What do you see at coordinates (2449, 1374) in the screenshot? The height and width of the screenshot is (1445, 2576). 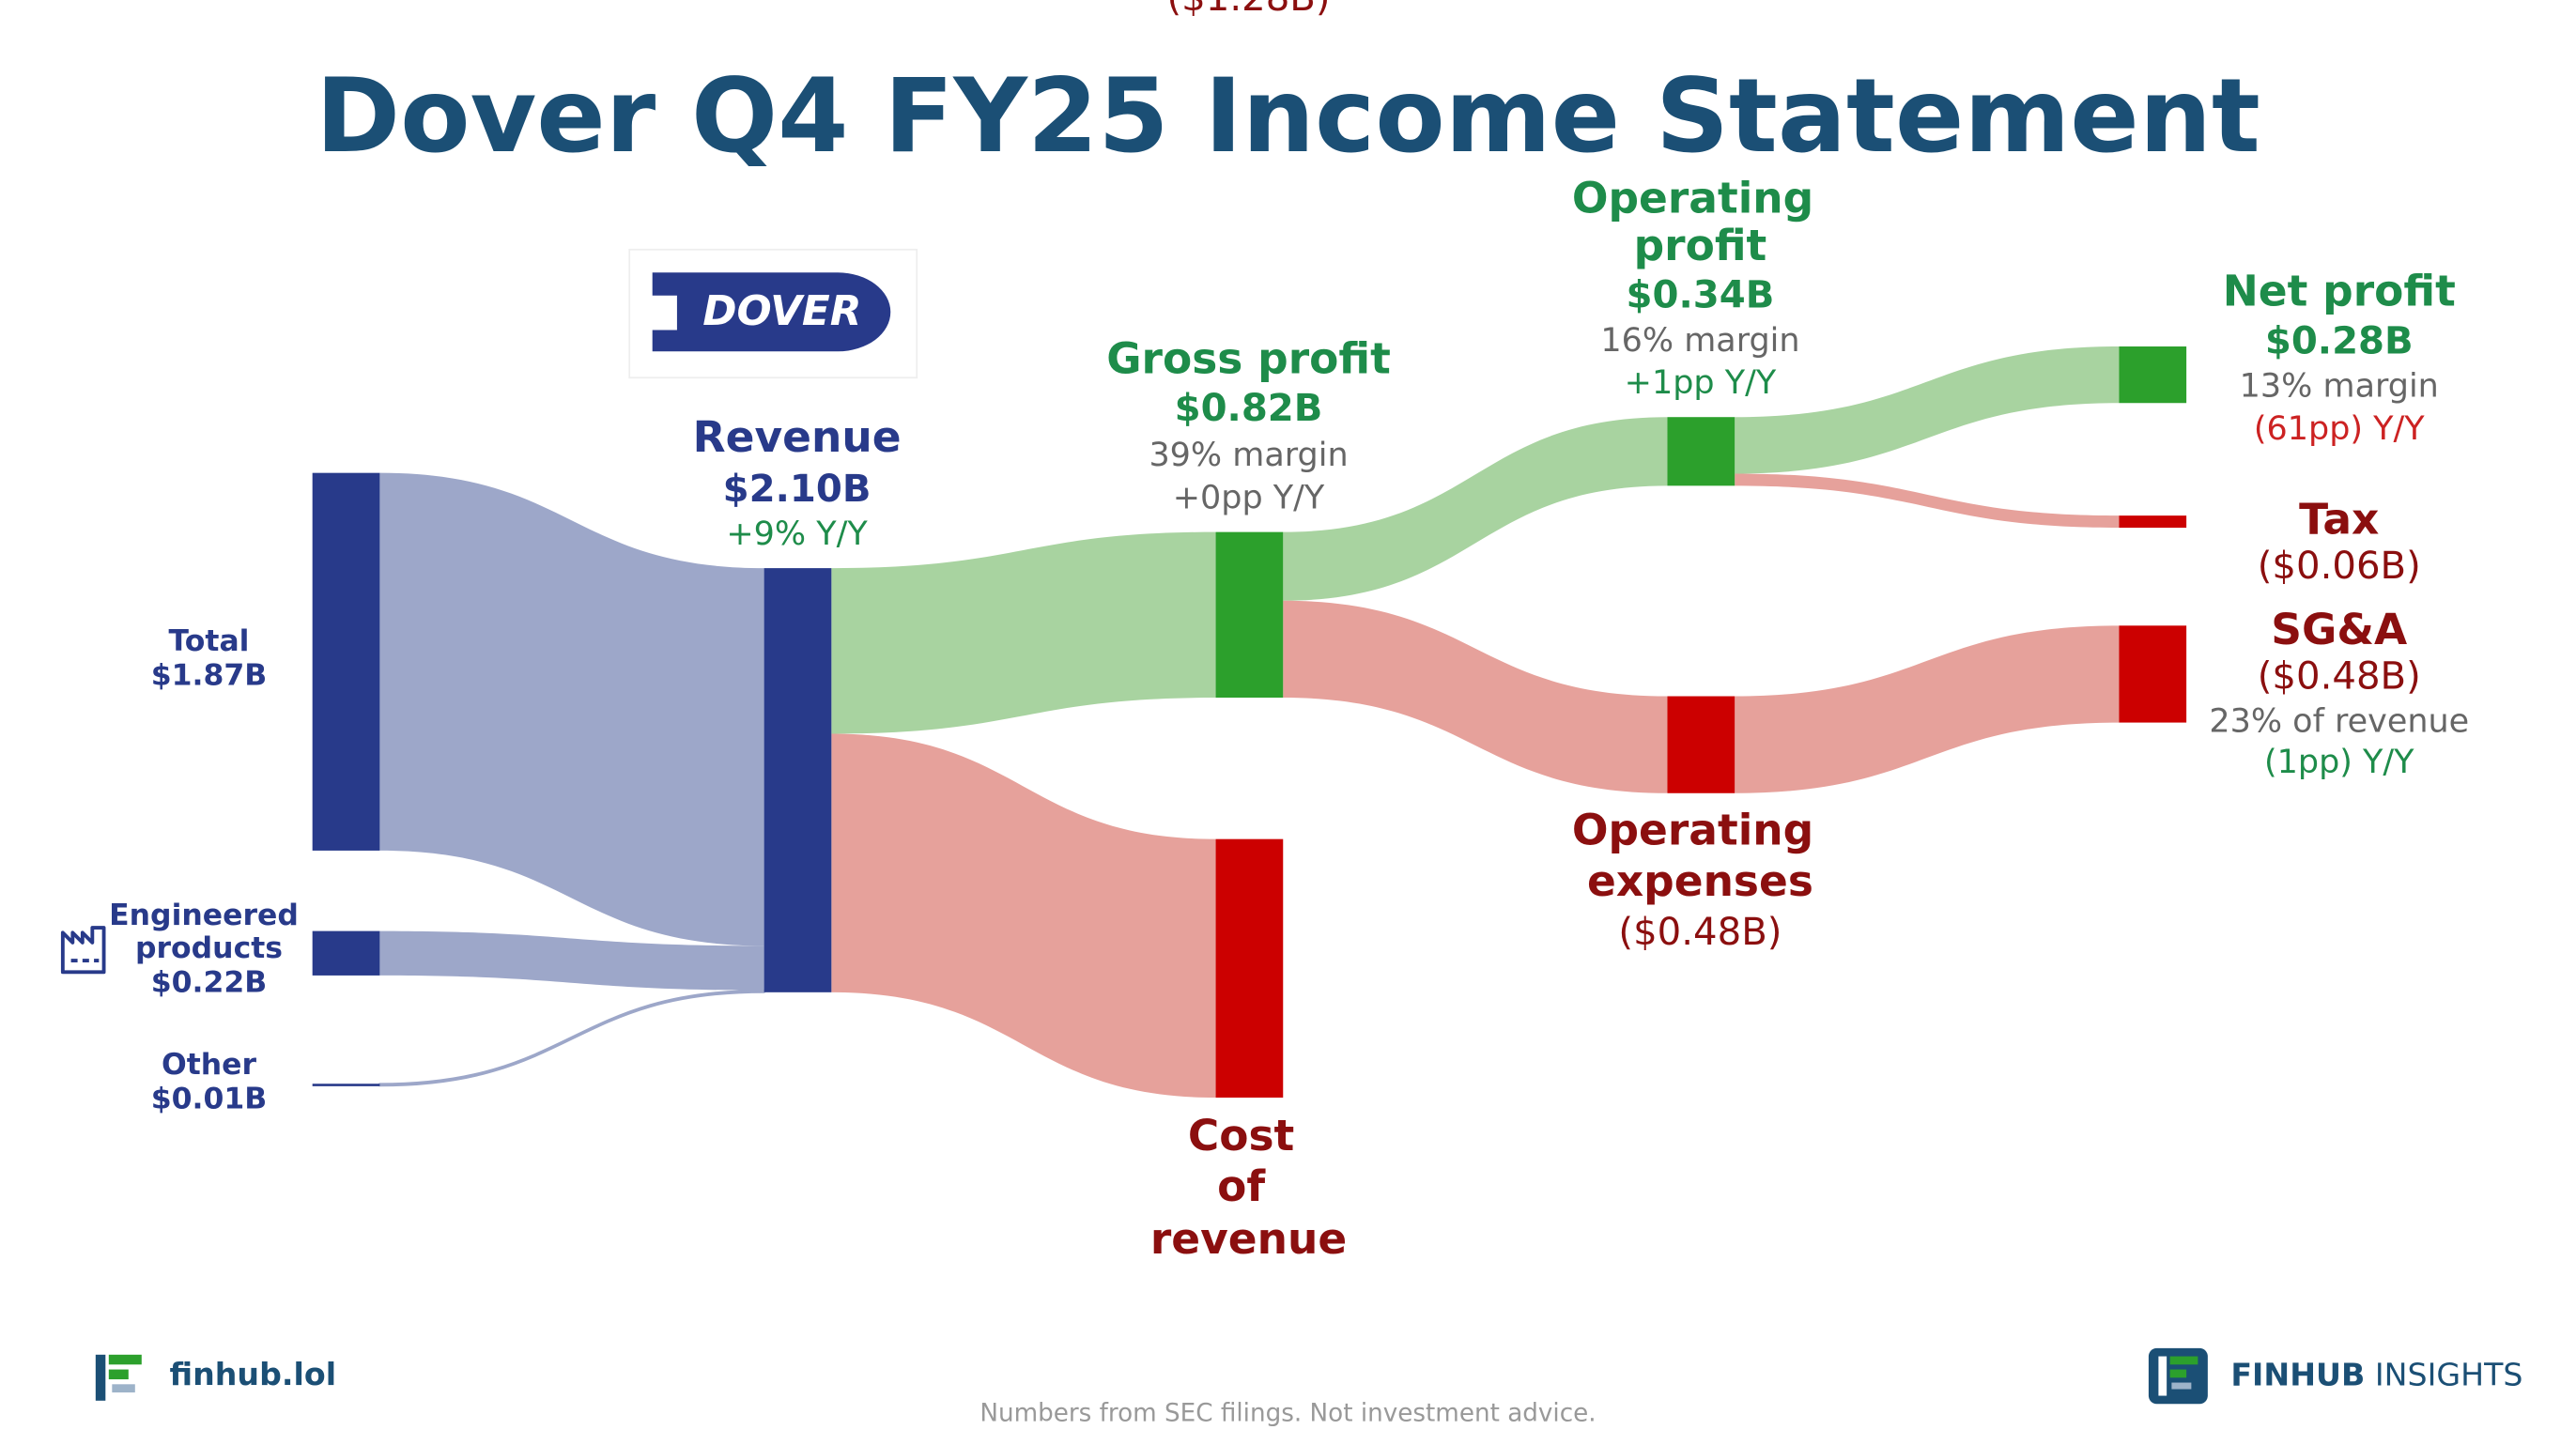 I see `footer-brand-rest: INSIGHTS` at bounding box center [2449, 1374].